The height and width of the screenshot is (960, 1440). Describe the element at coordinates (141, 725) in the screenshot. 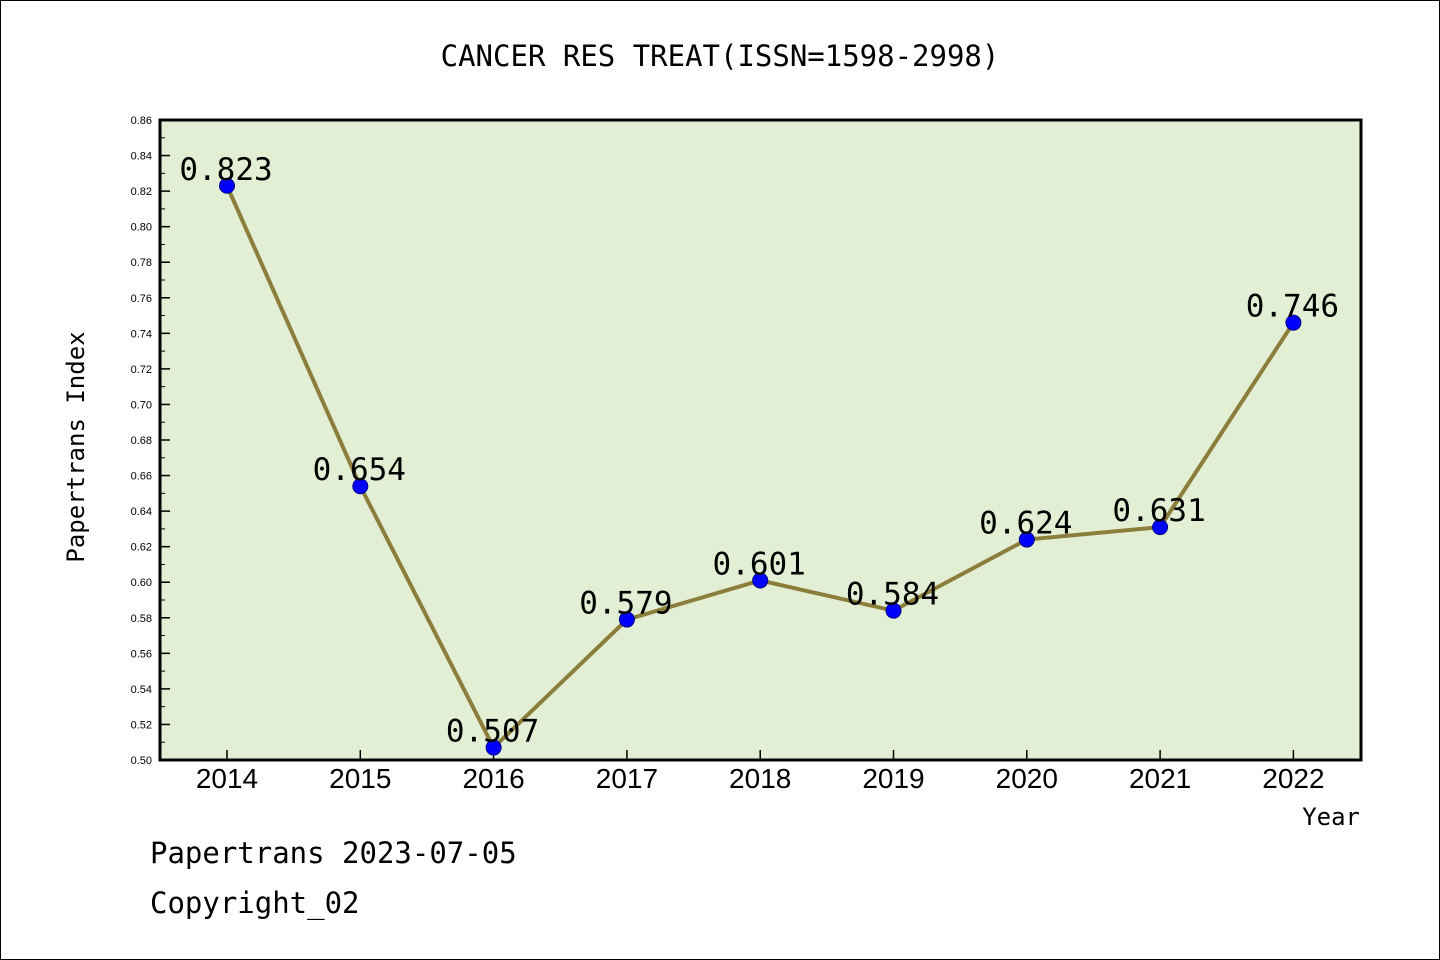

I see `y-tick-label: 0.52` at that location.